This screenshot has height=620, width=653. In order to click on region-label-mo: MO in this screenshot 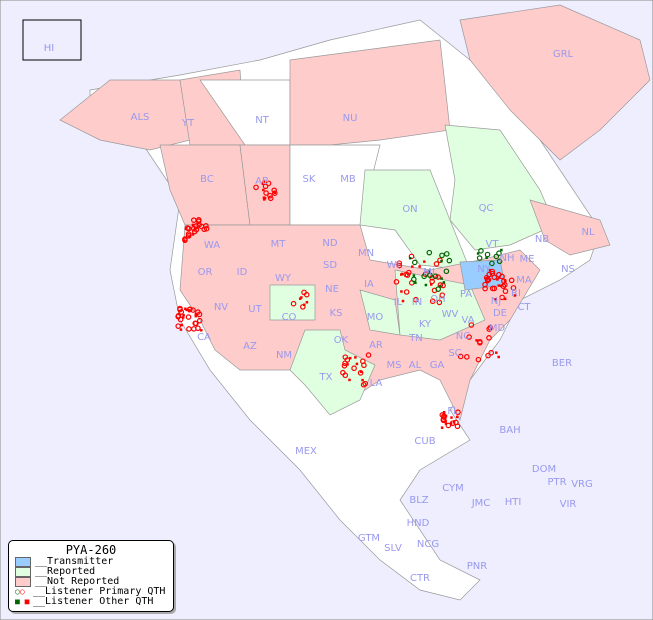, I will do `click(375, 317)`.